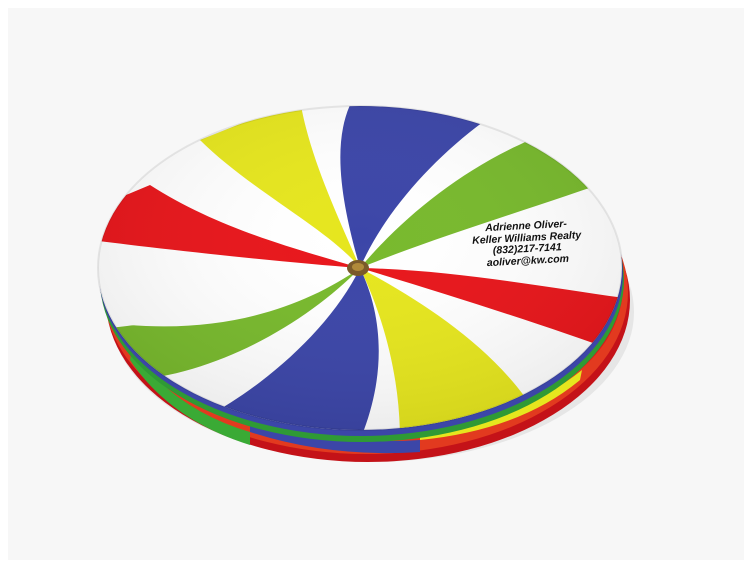 This screenshot has width=752, height=568. Describe the element at coordinates (190, 397) in the screenshot. I see `edge-green-segment` at that location.